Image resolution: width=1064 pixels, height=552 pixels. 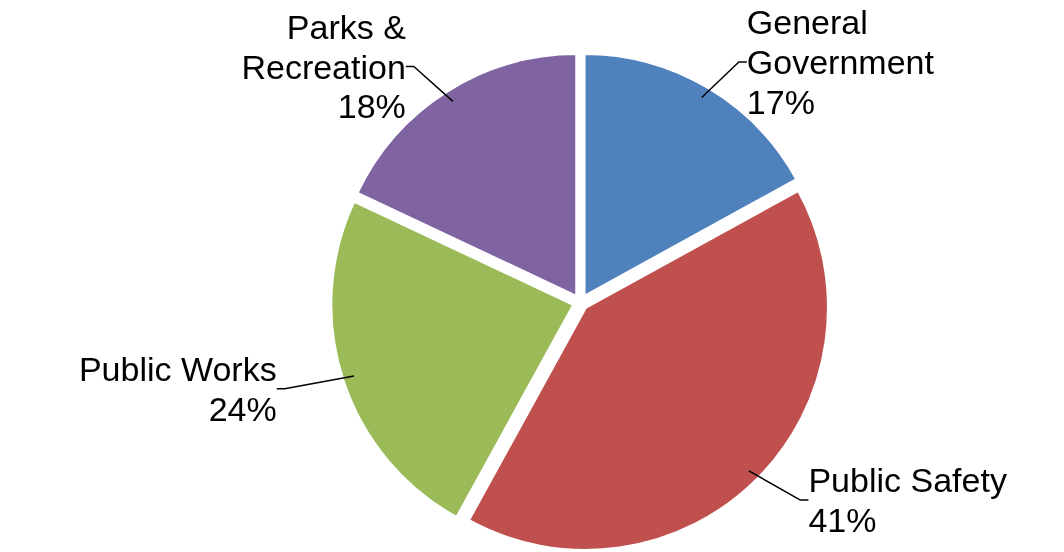 I want to click on data-label: 17%, so click(x=780, y=101).